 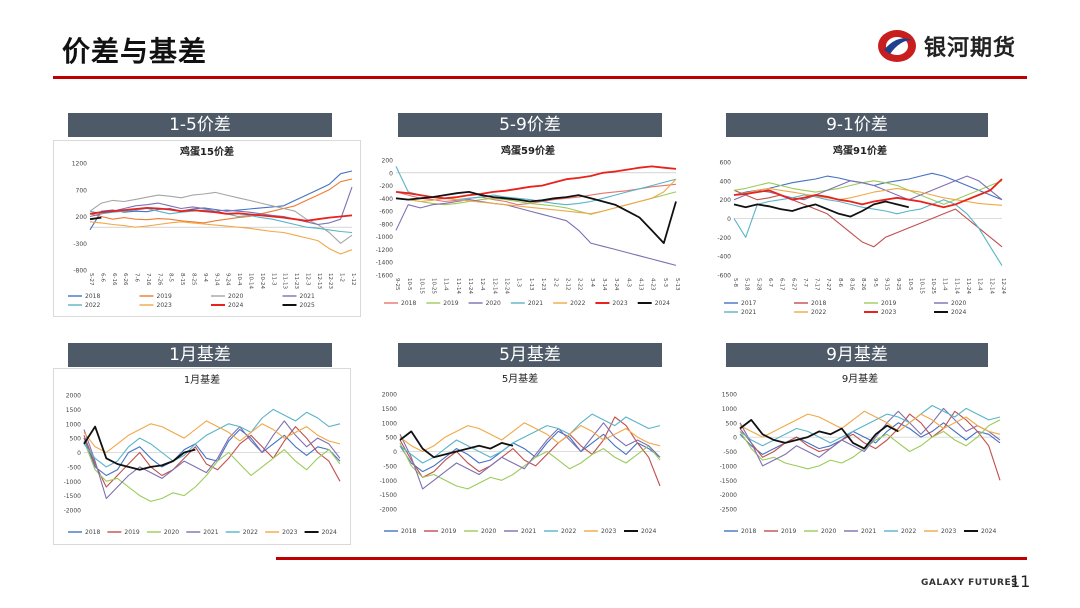 What do you see at coordinates (409, 284) in the screenshot?
I see `x-tick-label: 10-5` at bounding box center [409, 284].